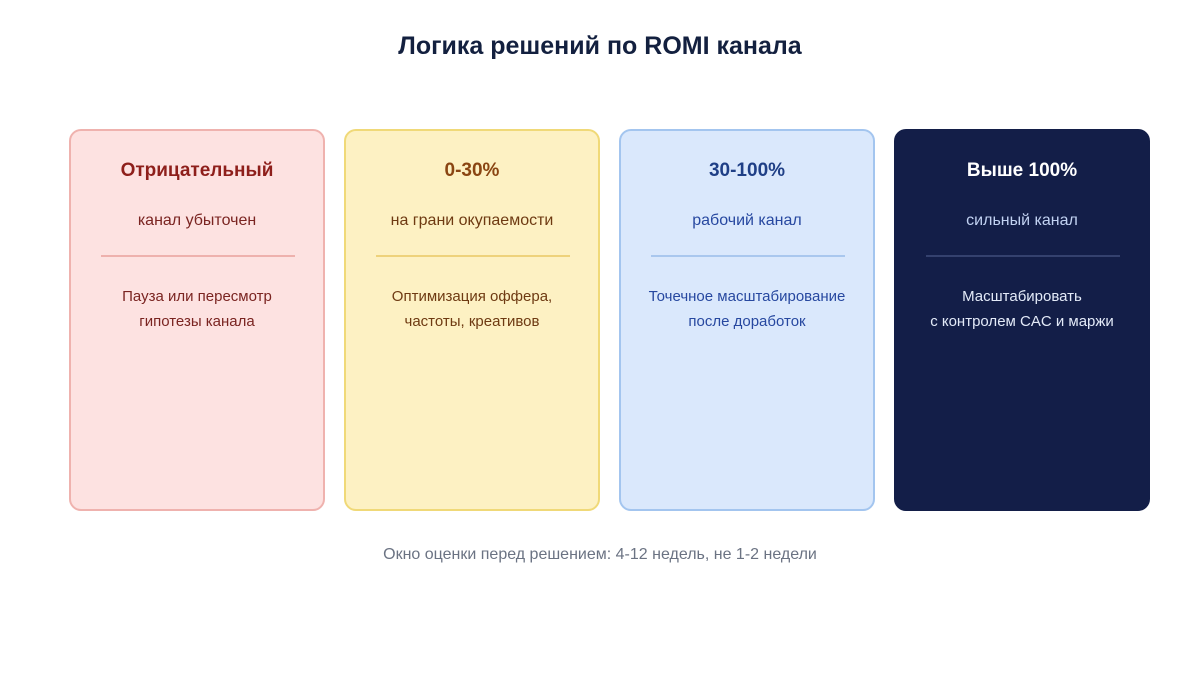 The height and width of the screenshot is (675, 1200). I want to click on card-action: Точечное масштабирование после доработок, so click(747, 309).